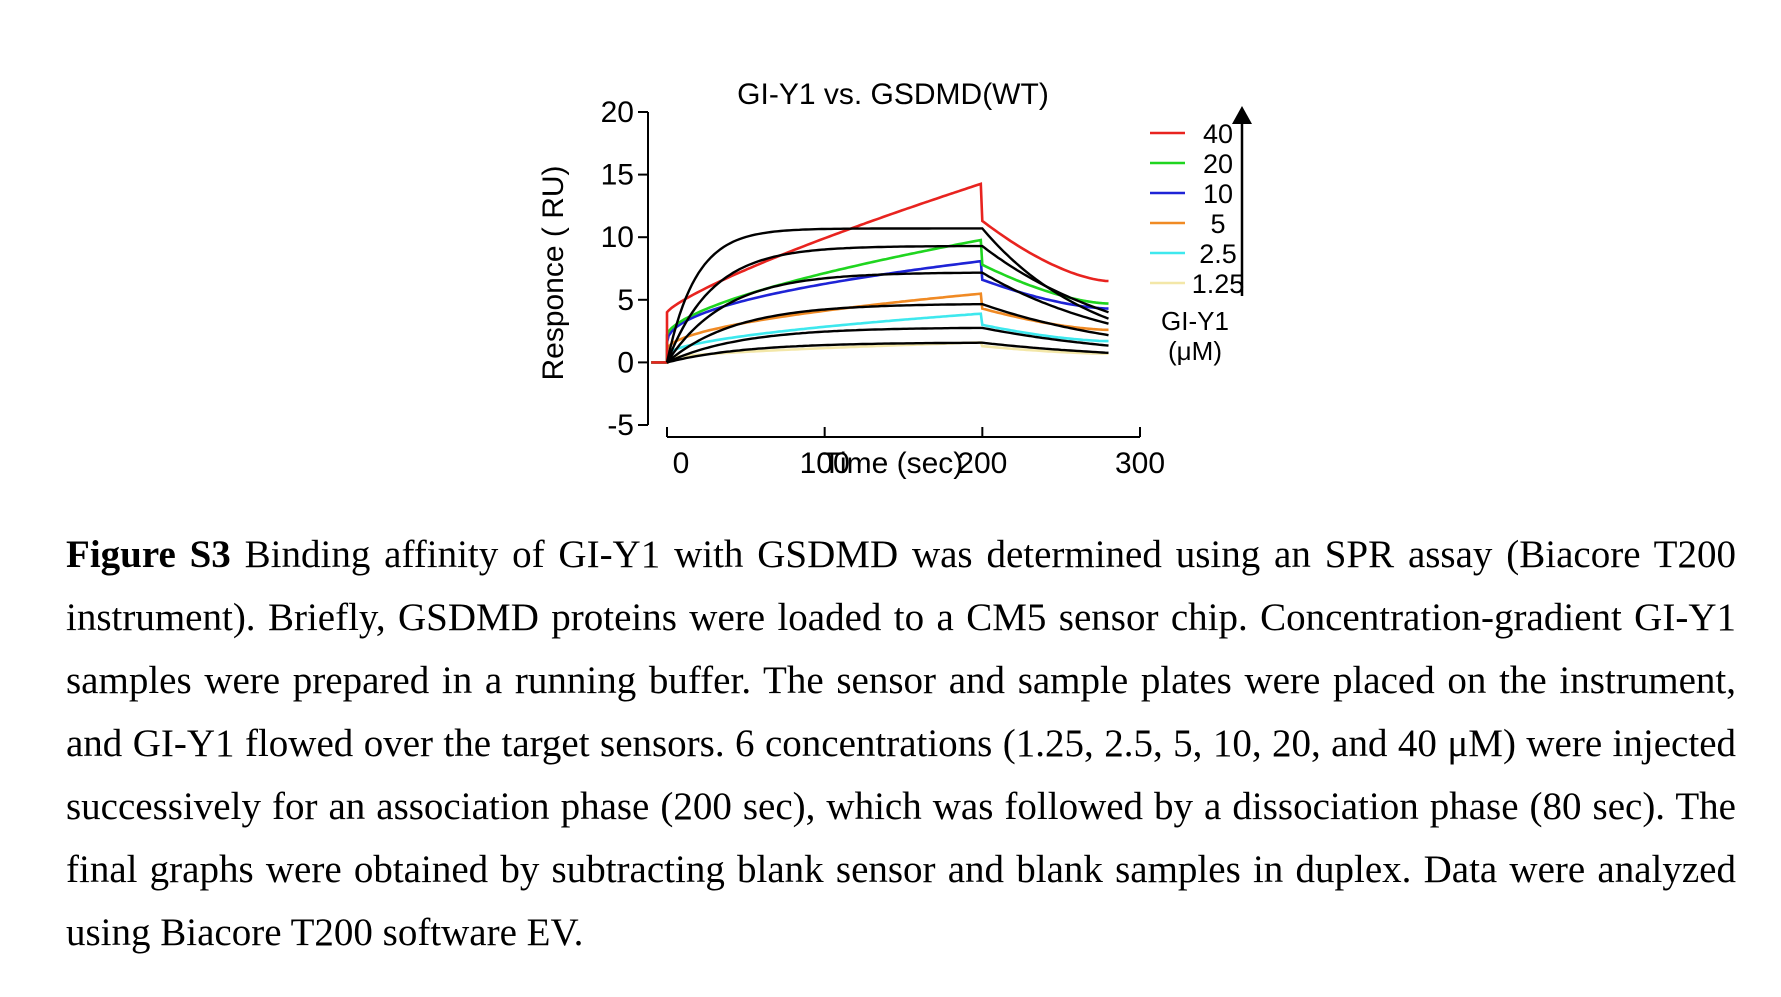 This screenshot has height=997, width=1781. What do you see at coordinates (1218, 194) in the screenshot?
I see `legend-label-10: 10` at bounding box center [1218, 194].